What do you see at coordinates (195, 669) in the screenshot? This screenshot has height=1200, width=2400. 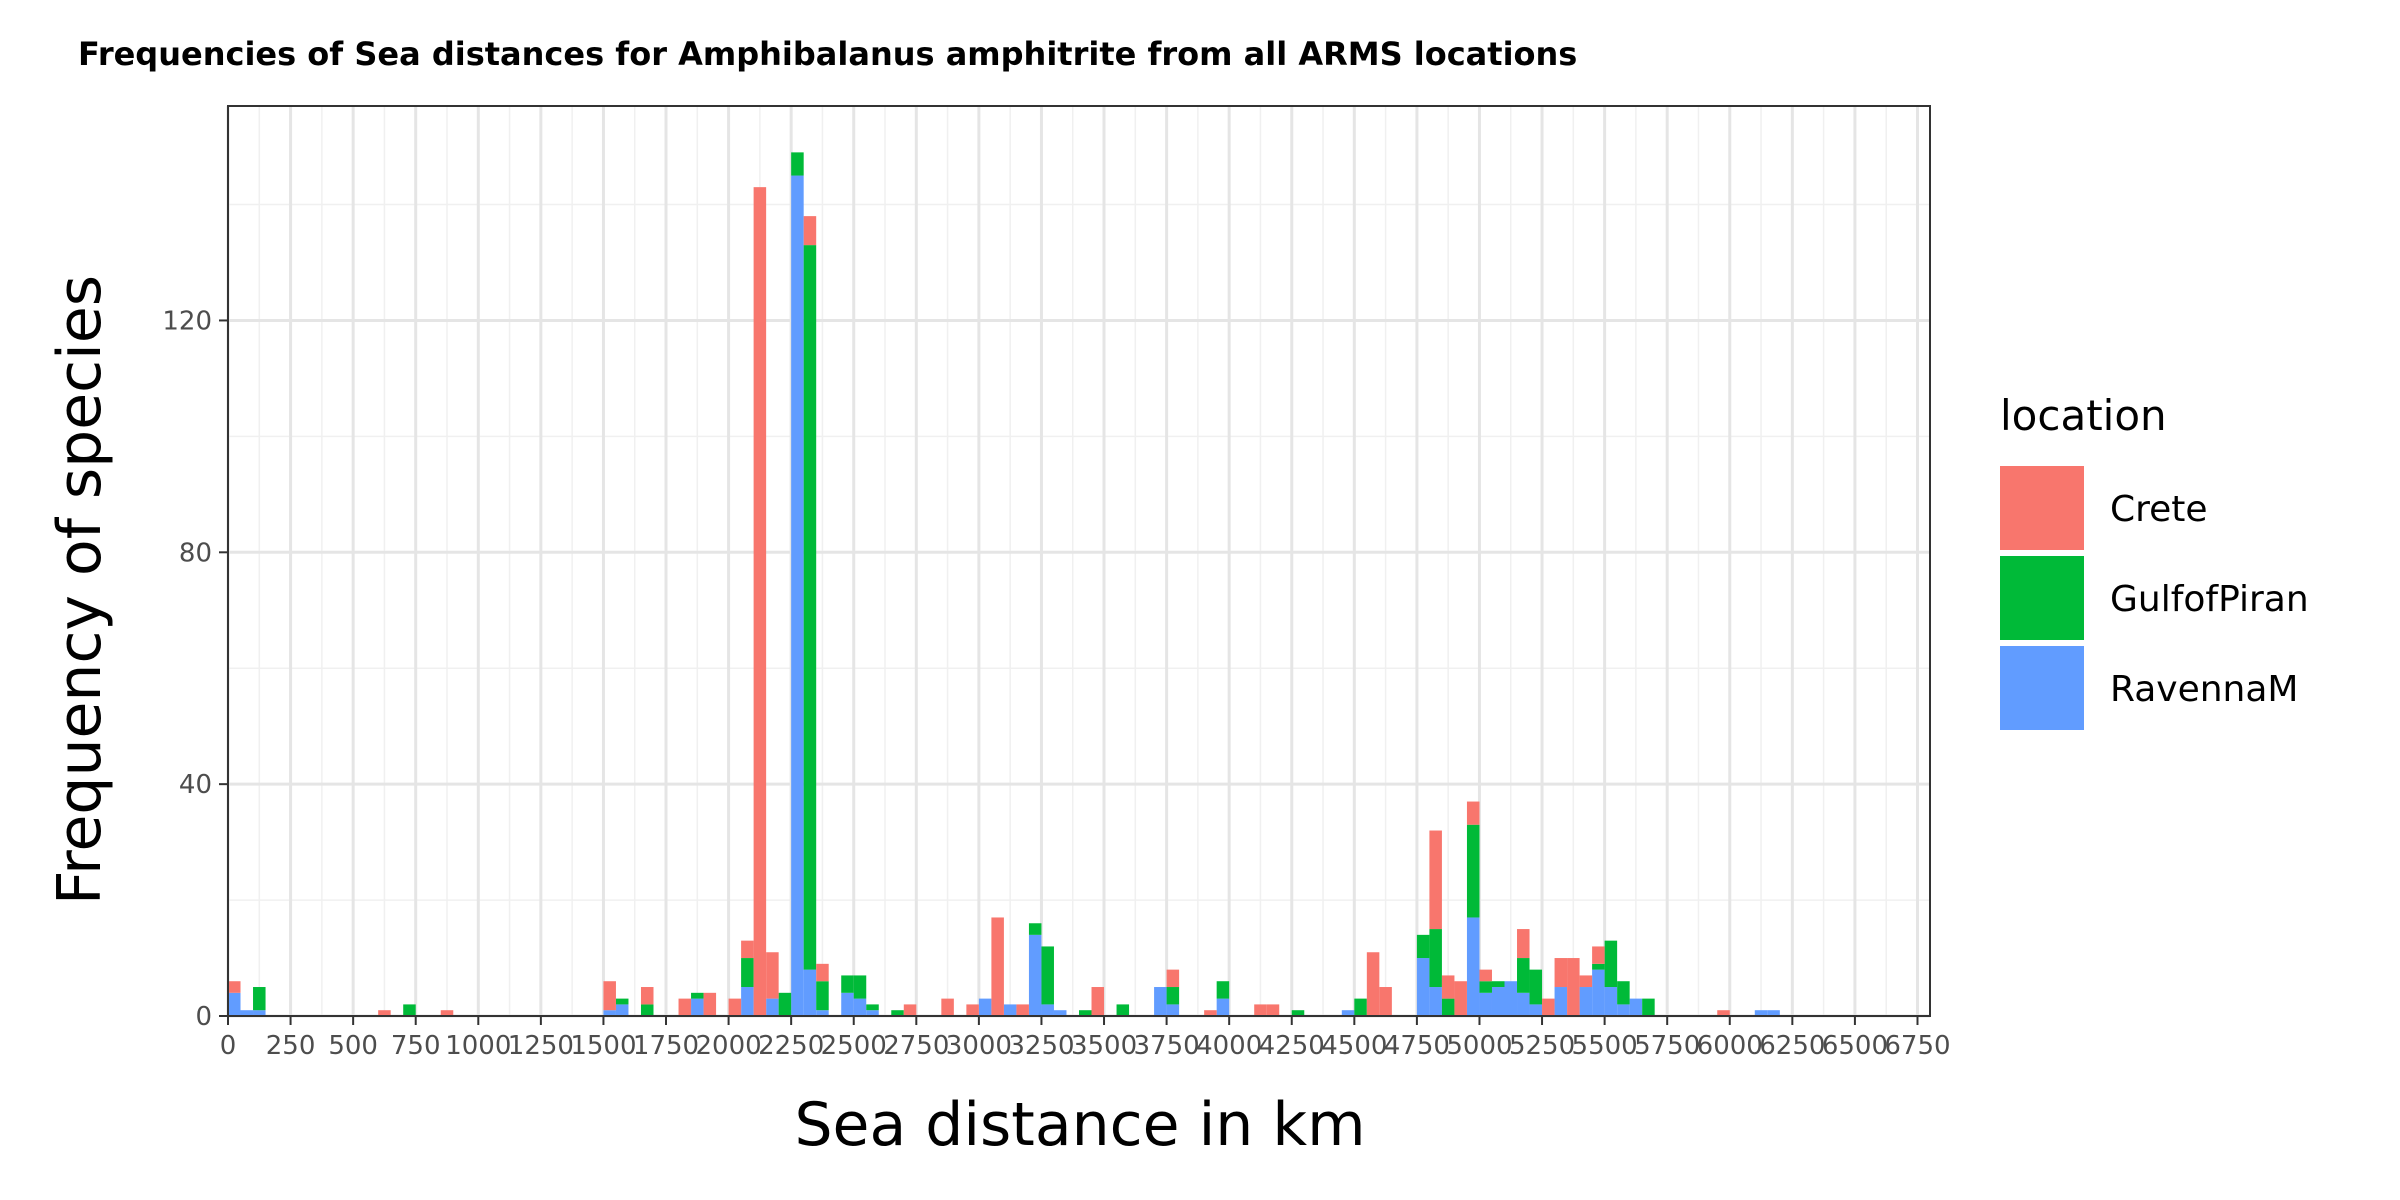 I see `y-axis: 0 40 80 120` at bounding box center [195, 669].